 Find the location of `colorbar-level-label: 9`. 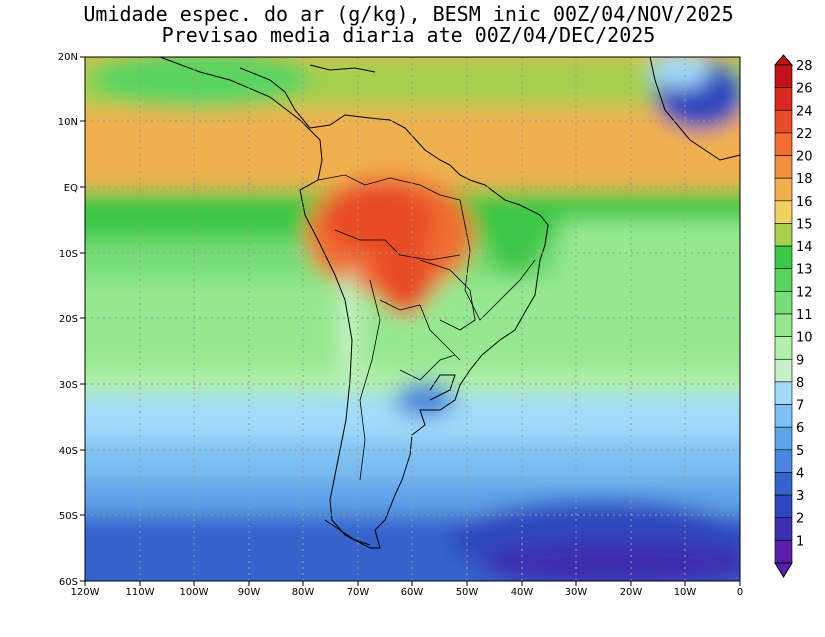

colorbar-level-label: 9 is located at coordinates (800, 360).